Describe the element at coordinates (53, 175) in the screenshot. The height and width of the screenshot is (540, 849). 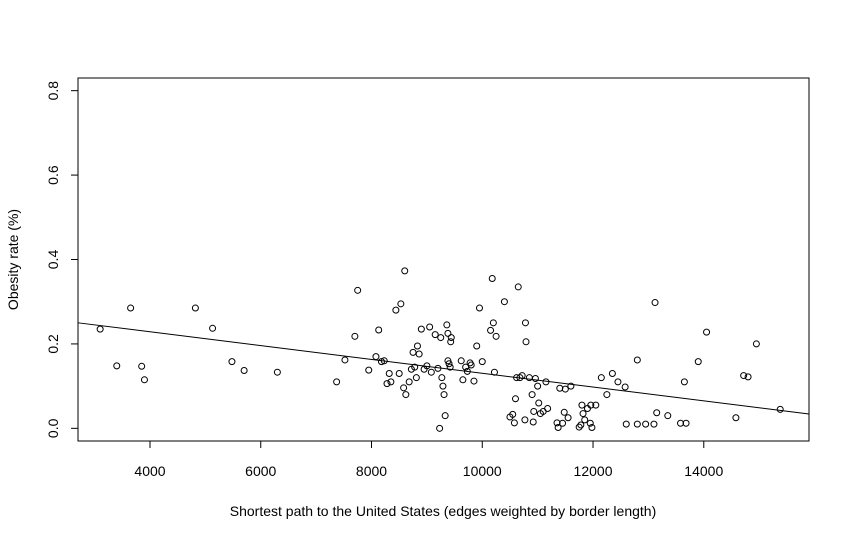
I see `y-tick-label: 0.6` at that location.